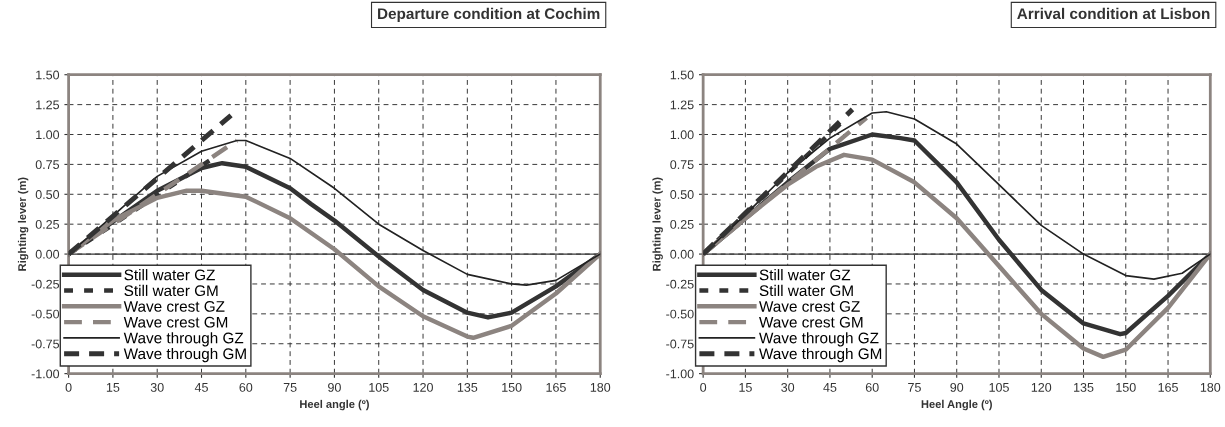  Describe the element at coordinates (956, 405) in the screenshot. I see `x-axis-title: Heel Angle (º)` at that location.